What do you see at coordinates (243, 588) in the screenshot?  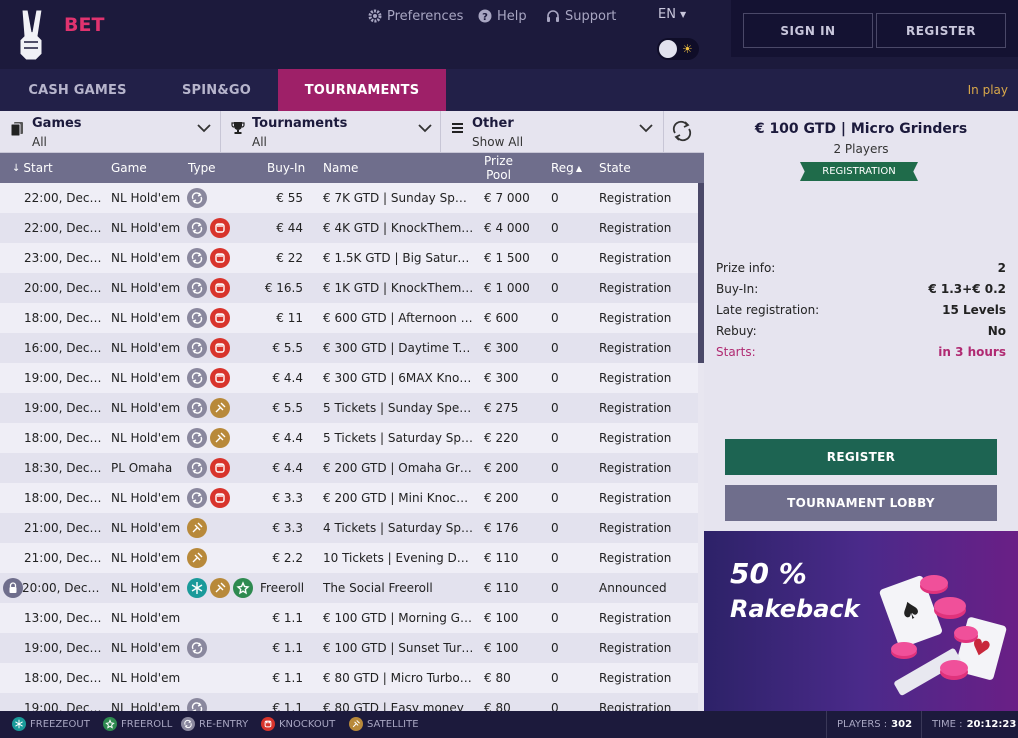 I see `freeroll-icon` at bounding box center [243, 588].